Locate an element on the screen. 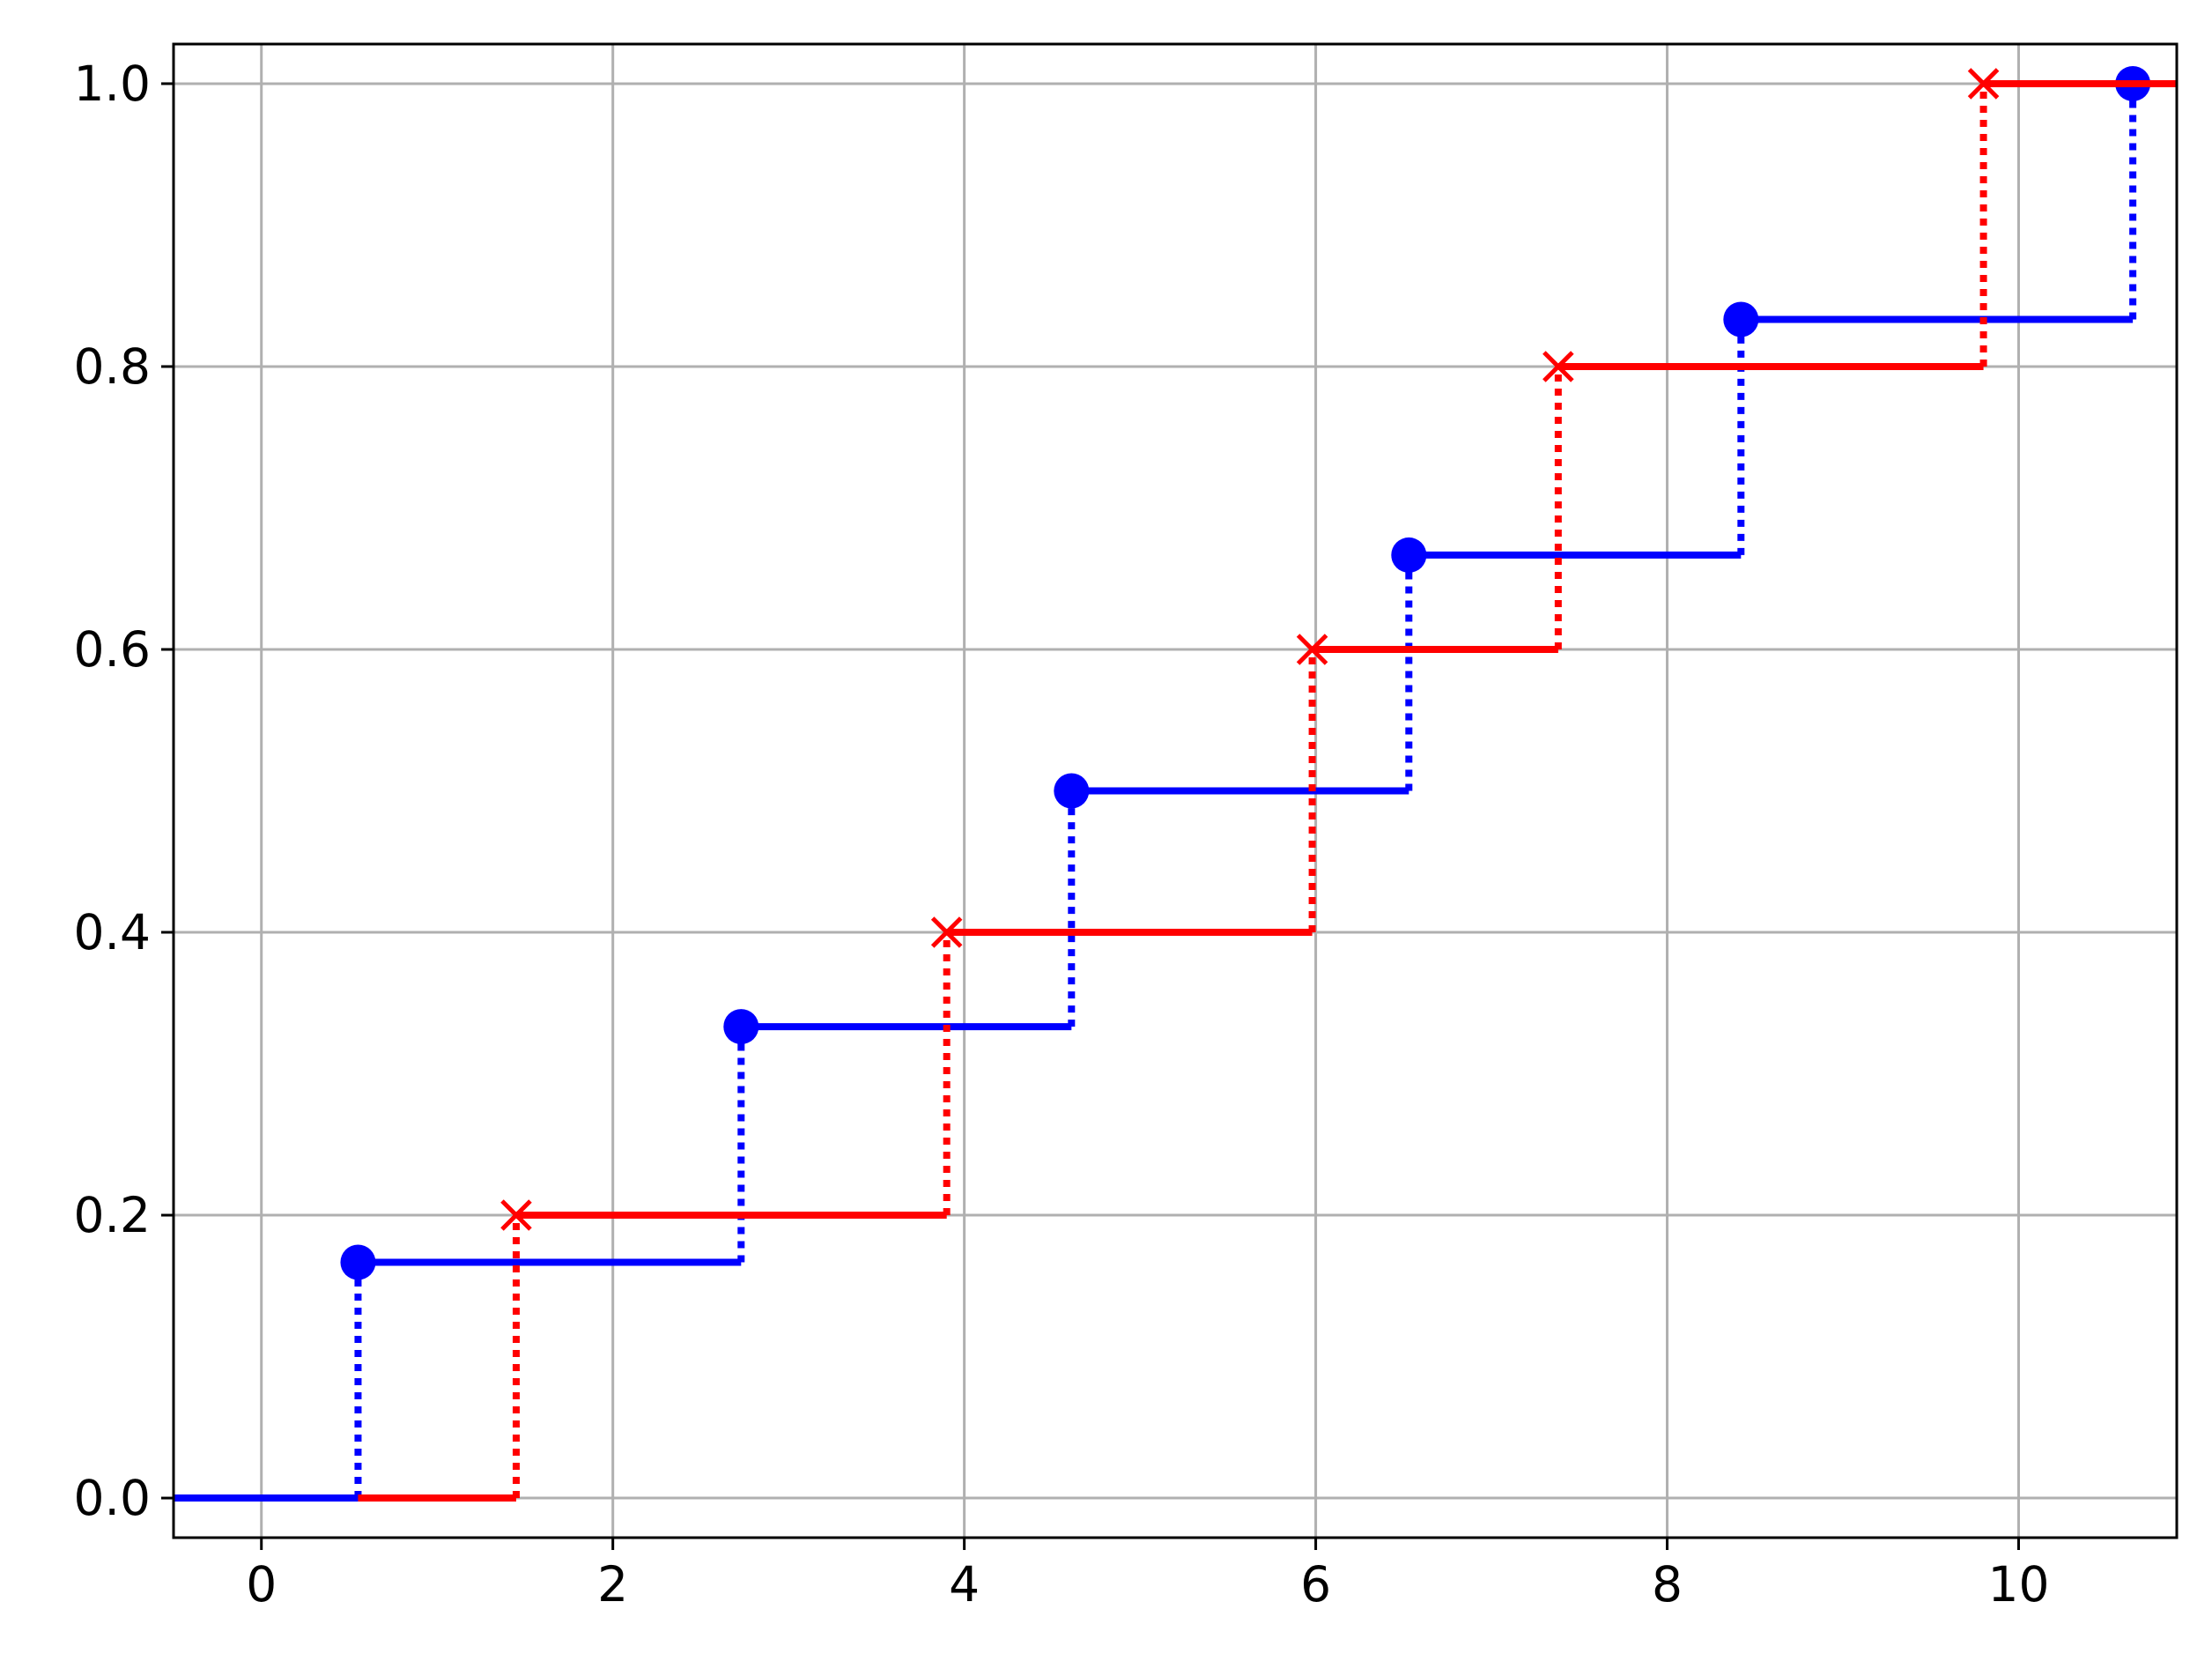 This screenshot has width=2212, height=1676. x-tick-label: 4 is located at coordinates (964, 1584).